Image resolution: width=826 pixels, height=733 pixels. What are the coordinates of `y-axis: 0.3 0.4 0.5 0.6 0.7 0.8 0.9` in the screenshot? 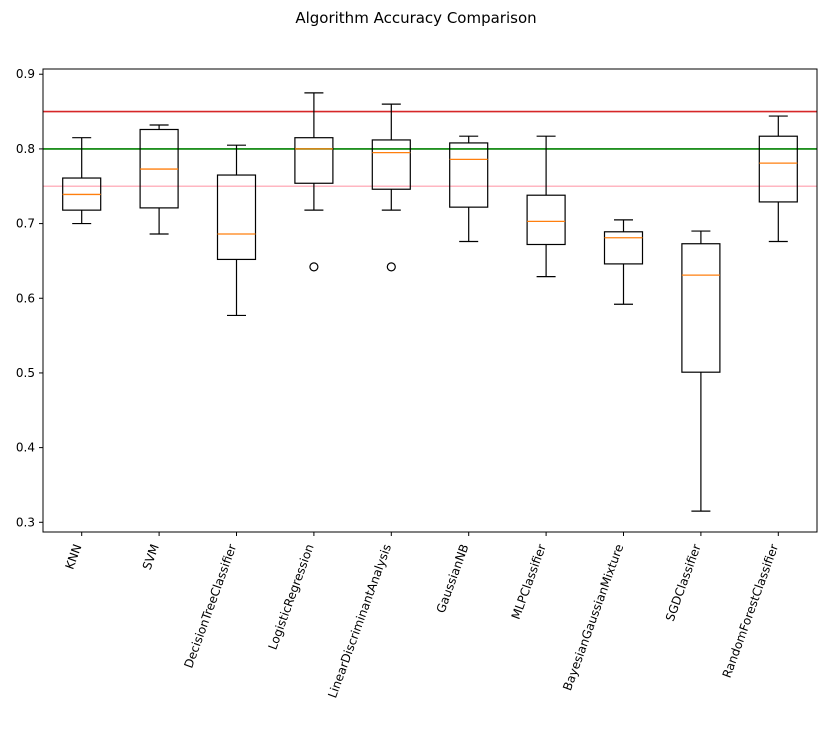 It's located at (29, 298).